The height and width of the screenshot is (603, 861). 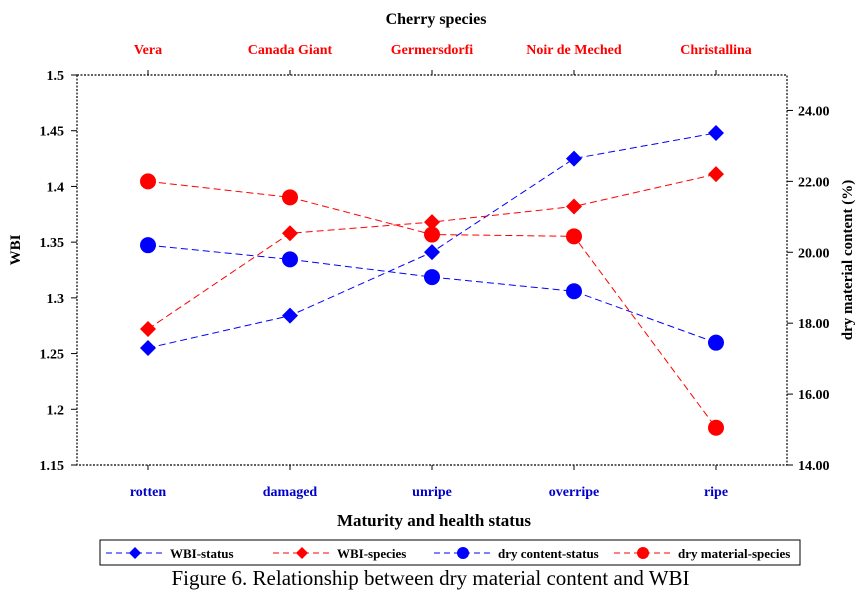 What do you see at coordinates (52, 466) in the screenshot?
I see `y-tick-label: 1.15` at bounding box center [52, 466].